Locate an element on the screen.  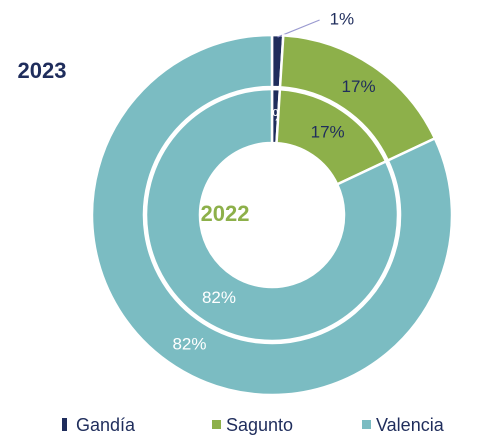
legend-label: Sagunto is located at coordinates (259, 425).